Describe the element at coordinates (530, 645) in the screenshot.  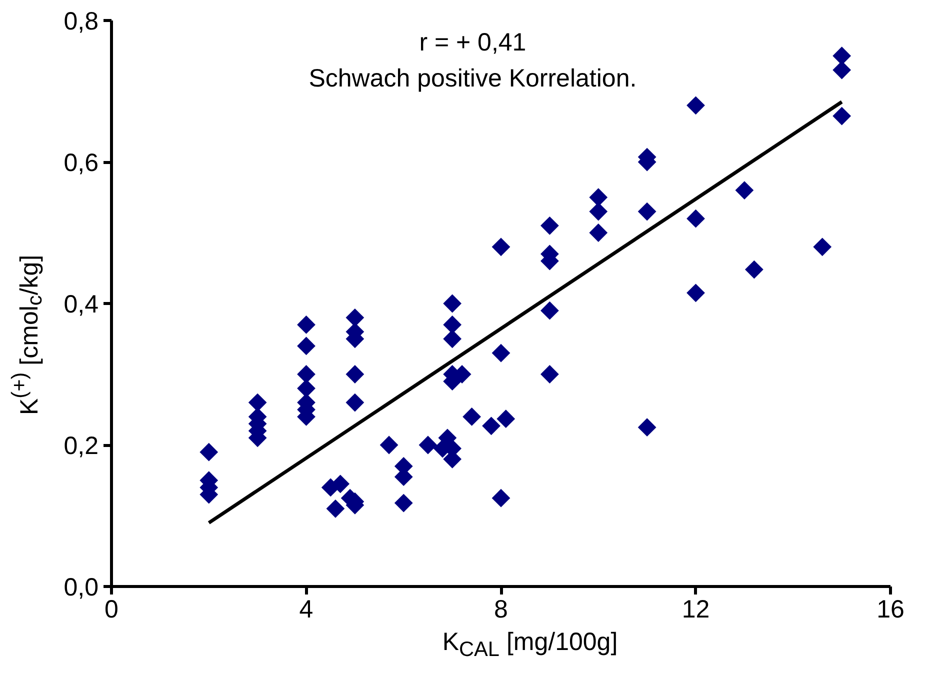
I see `x-axis-title: K$_{CAL}$ [mg/100g]` at that location.